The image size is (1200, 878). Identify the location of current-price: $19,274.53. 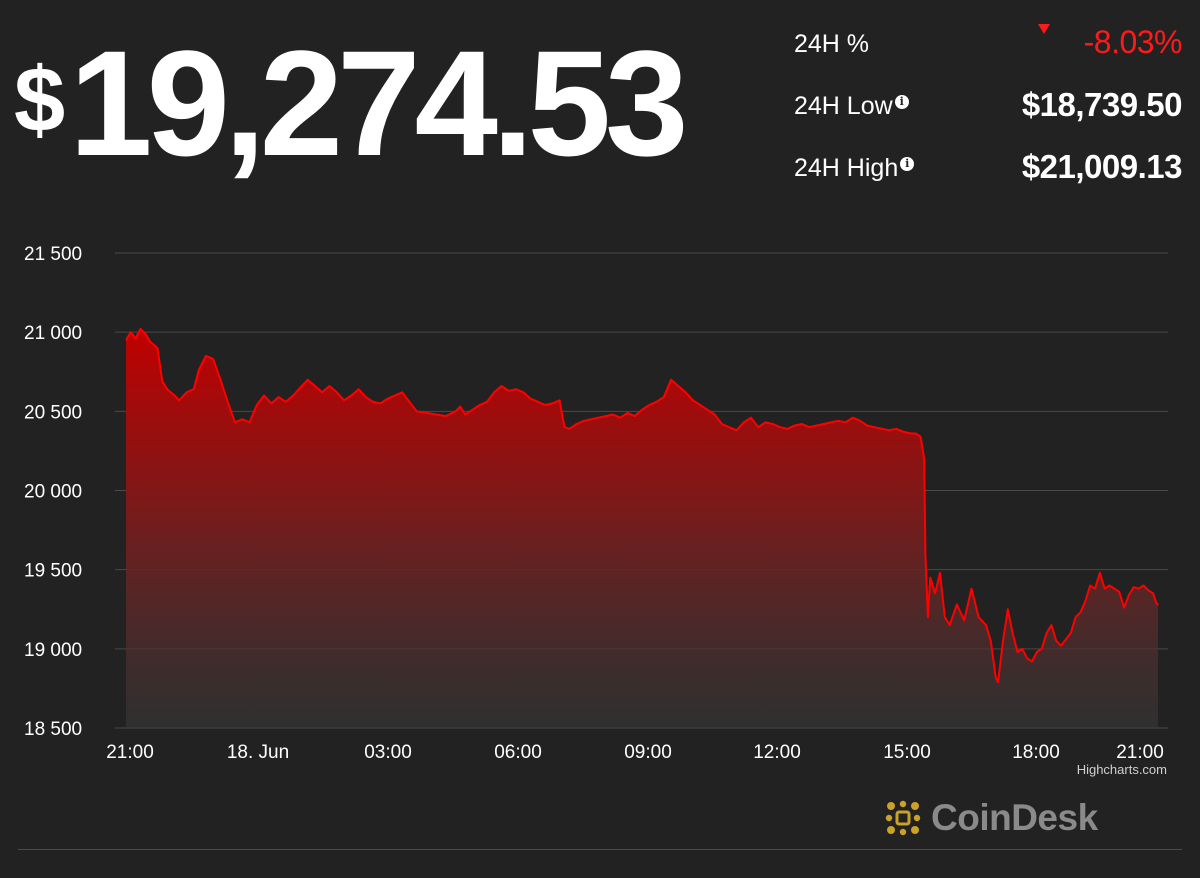
(351, 103).